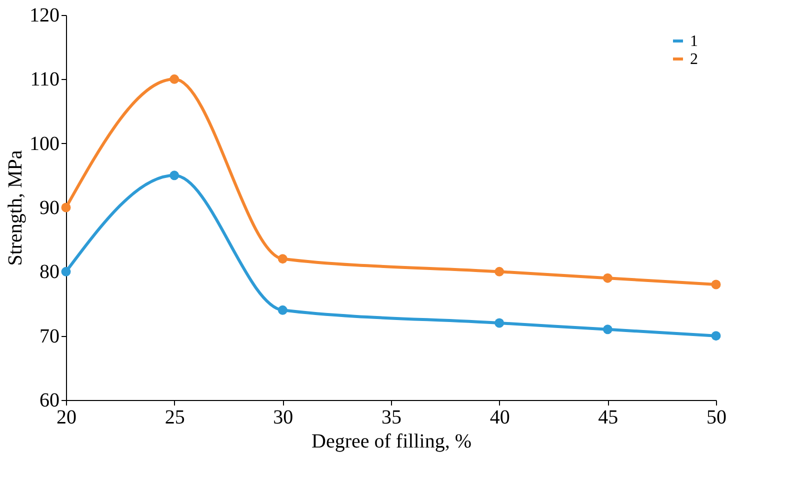  Describe the element at coordinates (50, 272) in the screenshot. I see `y-tick-label: 80` at that location.